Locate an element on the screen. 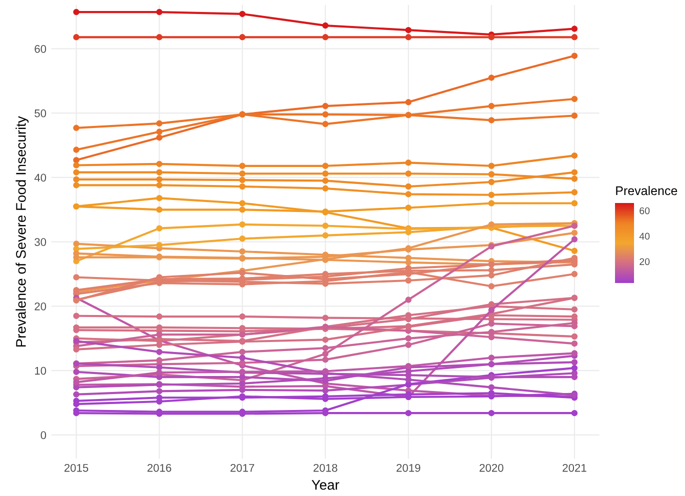 The width and height of the screenshot is (685, 496). x-tick-label: 2016 is located at coordinates (160, 468).